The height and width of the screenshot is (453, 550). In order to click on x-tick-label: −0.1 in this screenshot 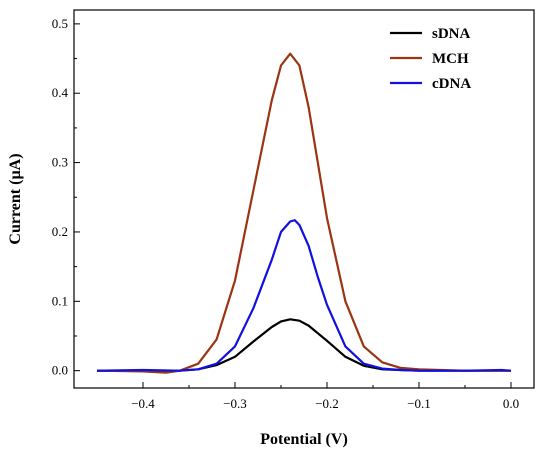, I will do `click(419, 403)`.